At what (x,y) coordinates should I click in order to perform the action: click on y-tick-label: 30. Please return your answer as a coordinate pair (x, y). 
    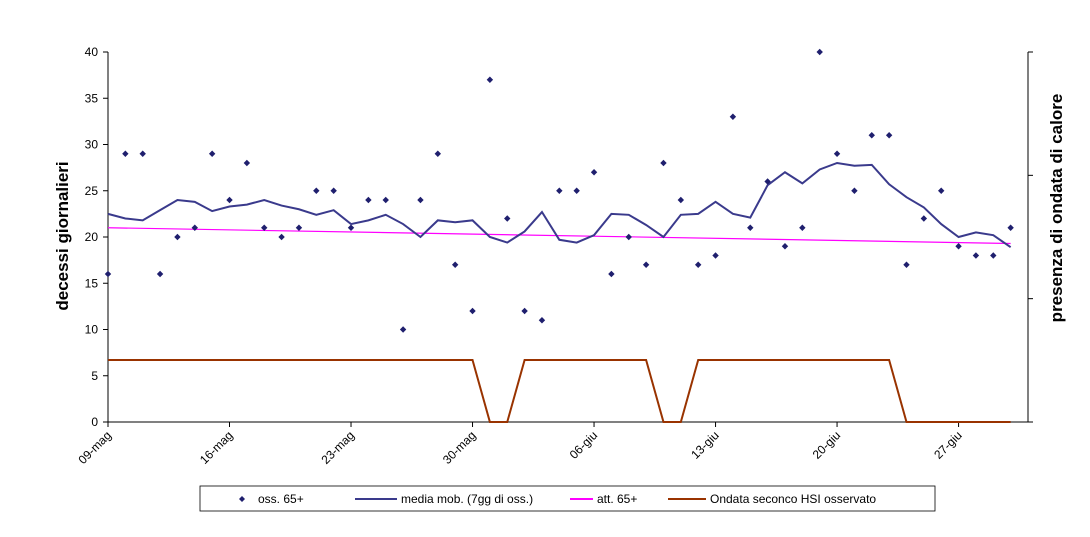
    Looking at the image, I should click on (92, 145).